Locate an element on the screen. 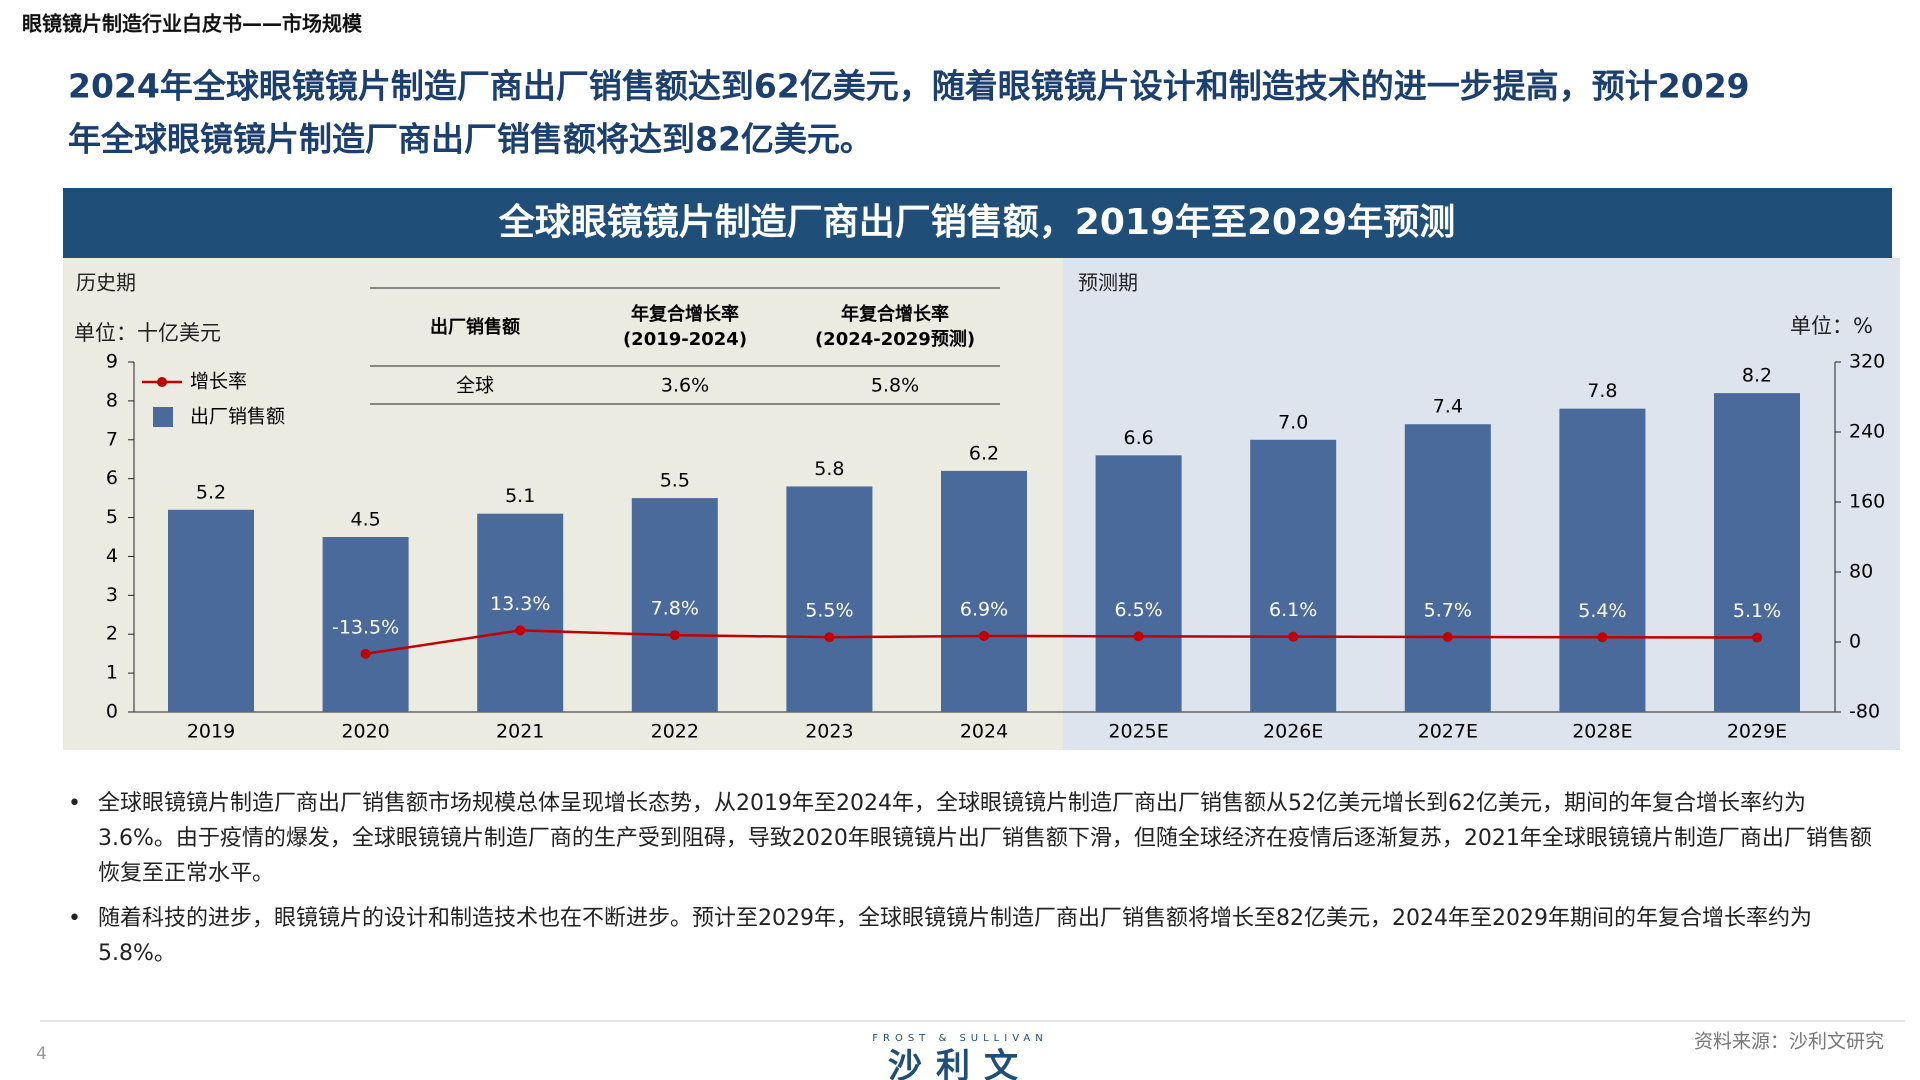 The width and height of the screenshot is (1920, 1080). y-tick-label: 9 is located at coordinates (112, 362).